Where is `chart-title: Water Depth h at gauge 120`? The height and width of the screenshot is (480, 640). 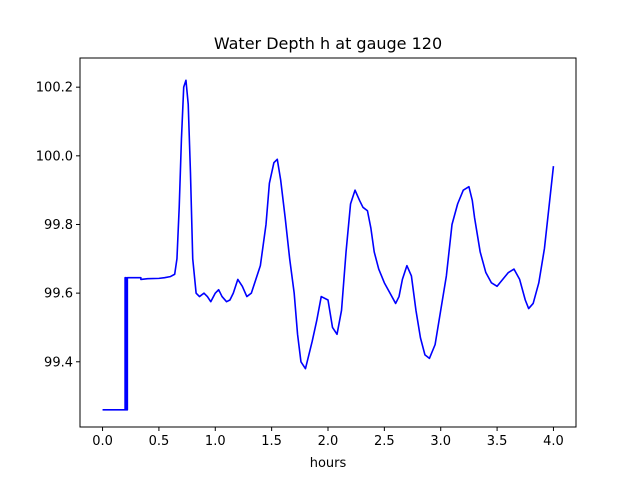 chart-title: Water Depth h at gauge 120 is located at coordinates (328, 43).